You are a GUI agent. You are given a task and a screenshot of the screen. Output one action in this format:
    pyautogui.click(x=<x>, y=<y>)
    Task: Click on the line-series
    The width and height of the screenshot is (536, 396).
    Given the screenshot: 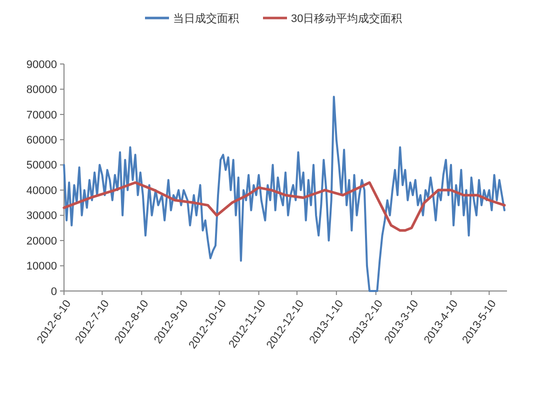 What is the action you would take?
    pyautogui.click(x=284, y=206)
    